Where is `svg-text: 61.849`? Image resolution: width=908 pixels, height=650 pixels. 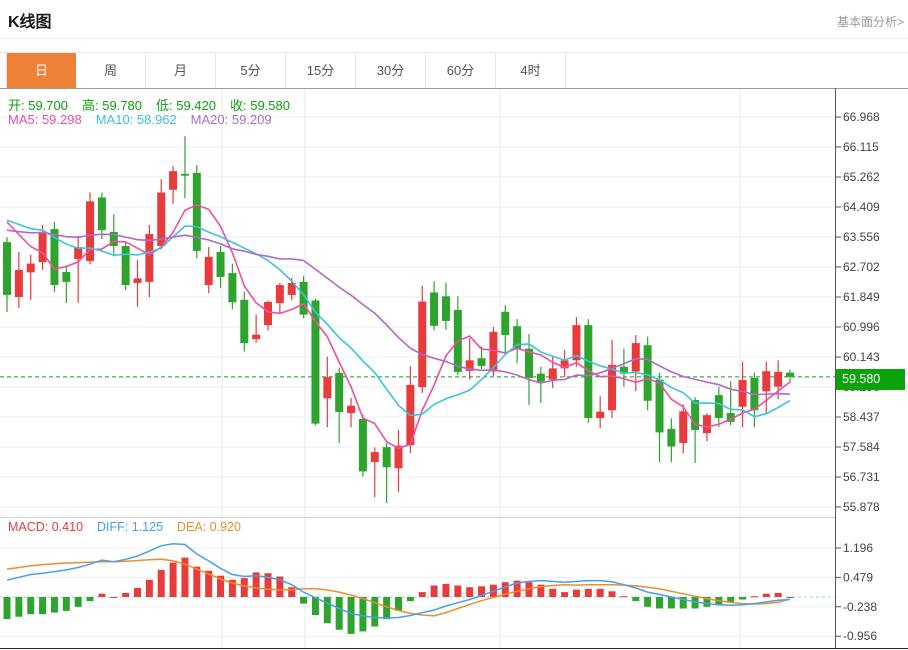
svg-text: 61.849 is located at coordinates (861, 297).